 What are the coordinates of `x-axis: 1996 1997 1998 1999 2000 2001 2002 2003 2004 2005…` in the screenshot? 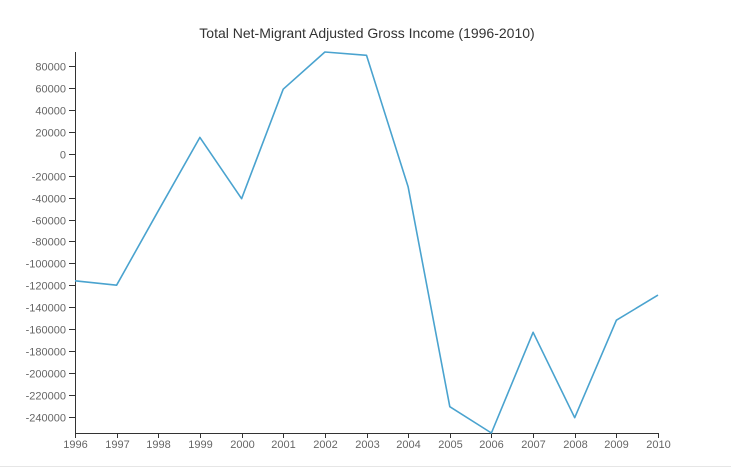 It's located at (367, 442).